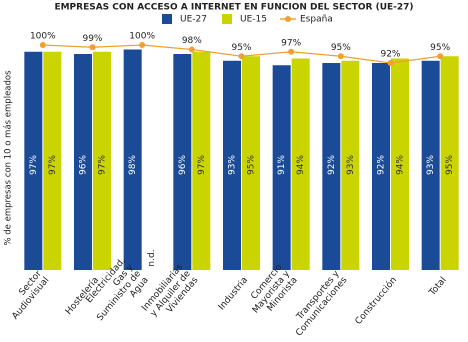 This screenshot has width=468, height=342. I want to click on x-tick-label: Total, so click(438, 286).